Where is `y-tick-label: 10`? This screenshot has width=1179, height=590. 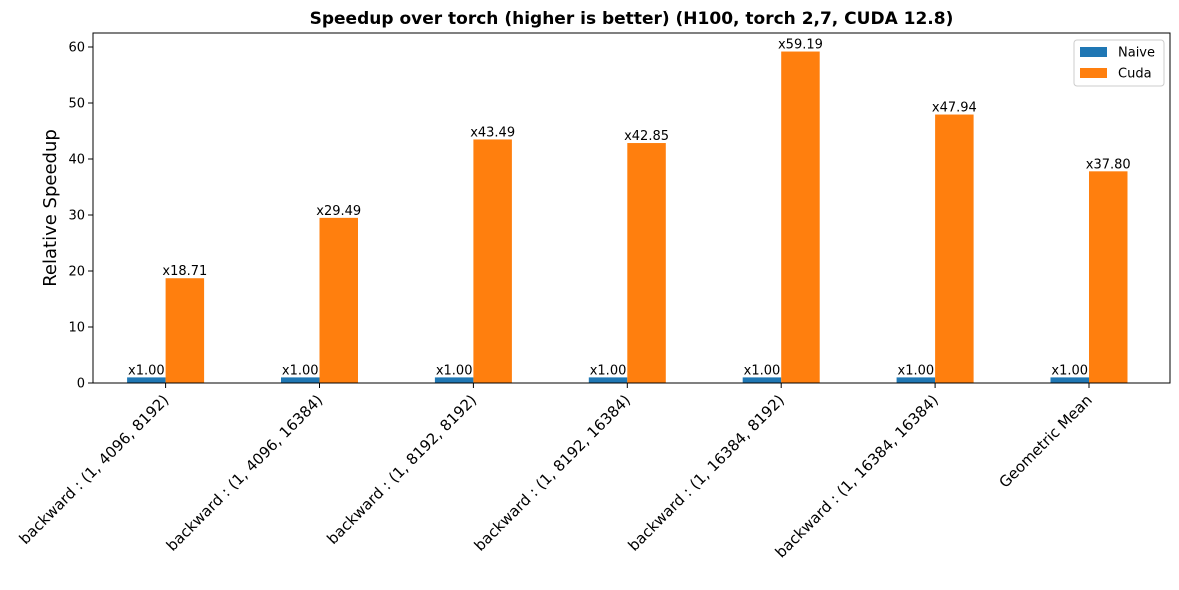 y-tick-label: 10 is located at coordinates (76, 328).